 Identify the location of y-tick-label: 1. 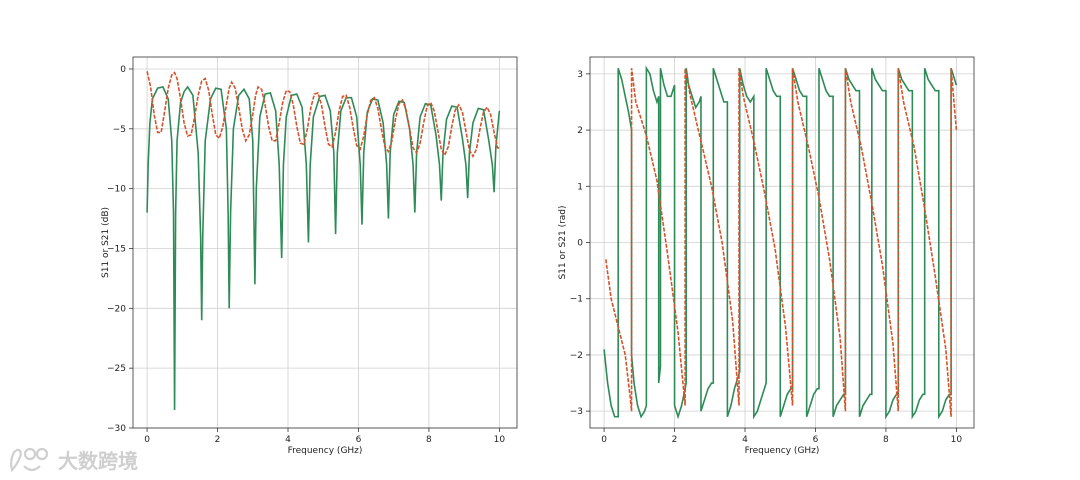
(580, 187).